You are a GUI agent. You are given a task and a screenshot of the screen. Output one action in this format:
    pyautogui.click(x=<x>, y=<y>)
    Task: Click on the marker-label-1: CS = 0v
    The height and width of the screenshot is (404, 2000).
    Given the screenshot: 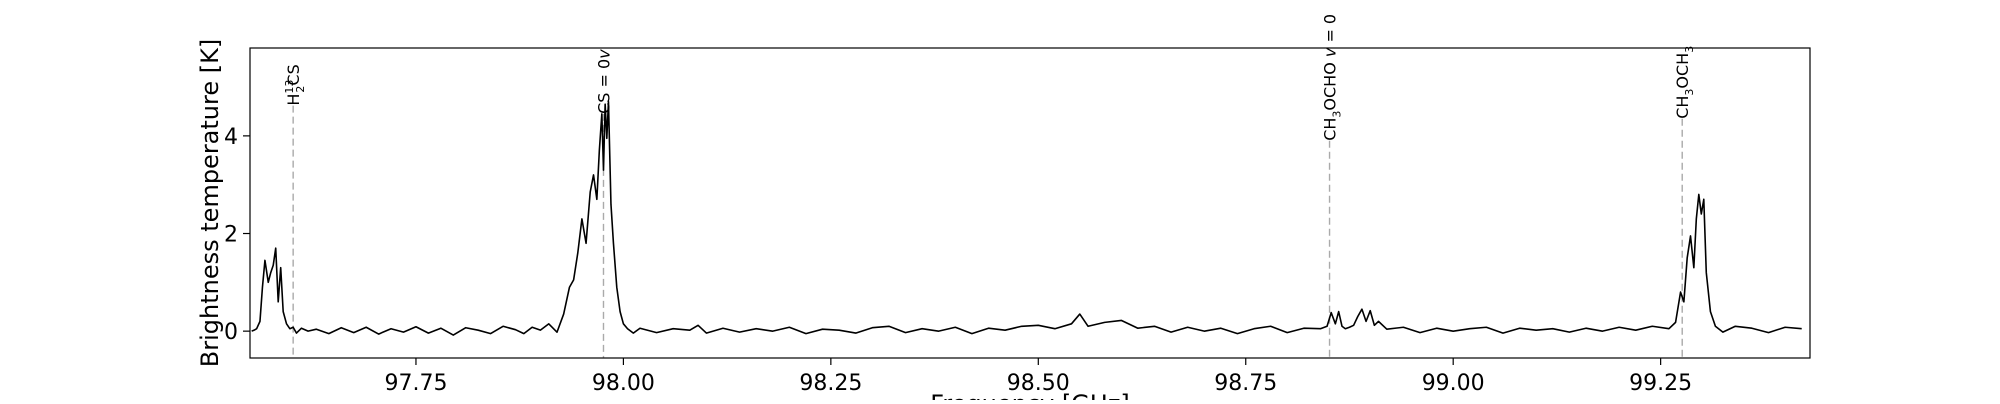 What is the action you would take?
    pyautogui.click(x=604, y=81)
    